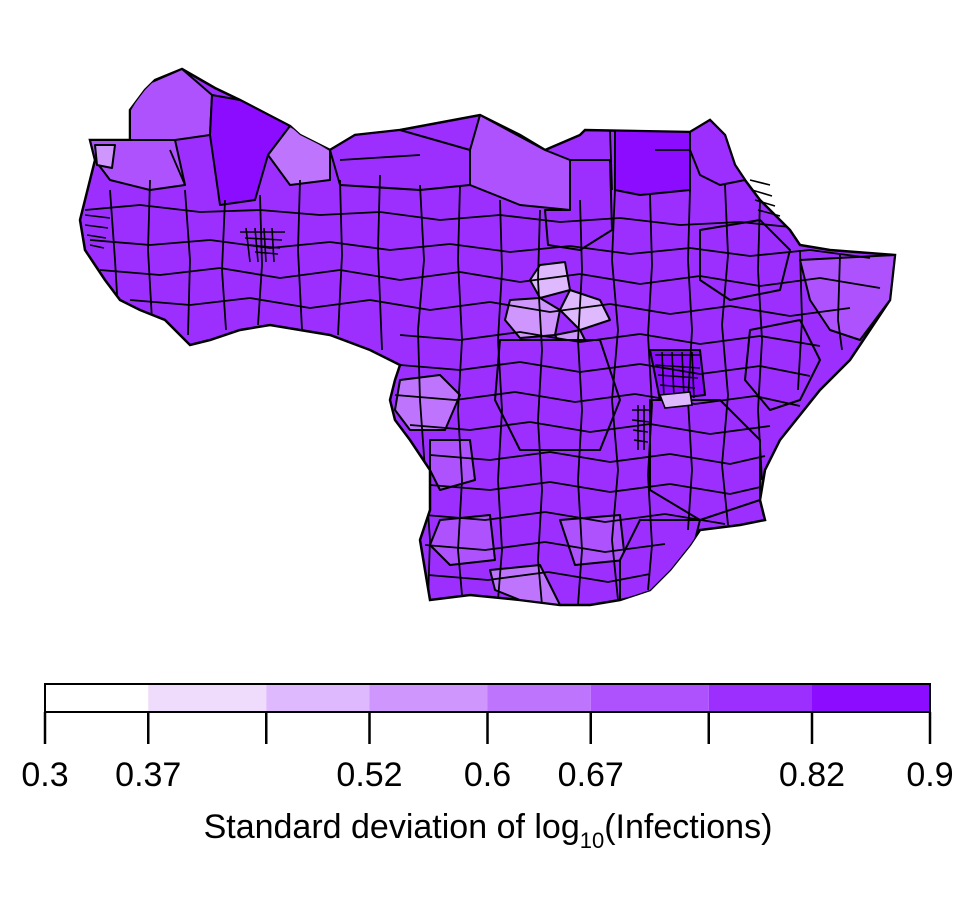 The width and height of the screenshot is (975, 900). What do you see at coordinates (44, 775) in the screenshot?
I see `legend-tick-label: 0.3` at bounding box center [44, 775].